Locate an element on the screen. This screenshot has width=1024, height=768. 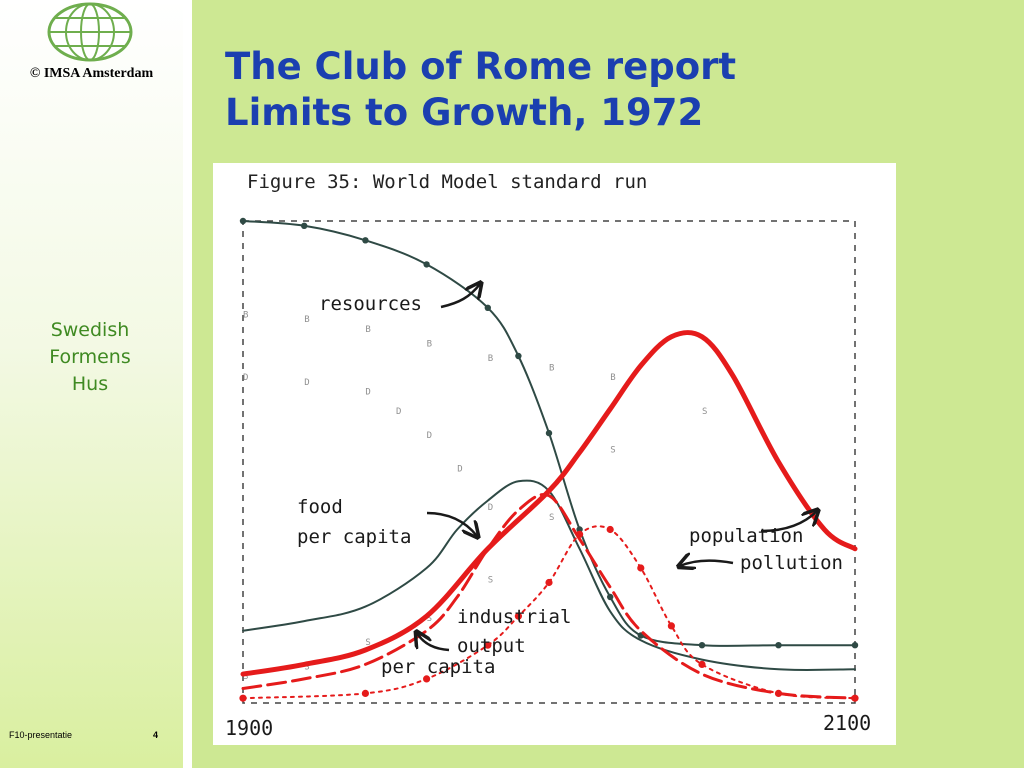
label-food-line2: per capita is located at coordinates (354, 537).